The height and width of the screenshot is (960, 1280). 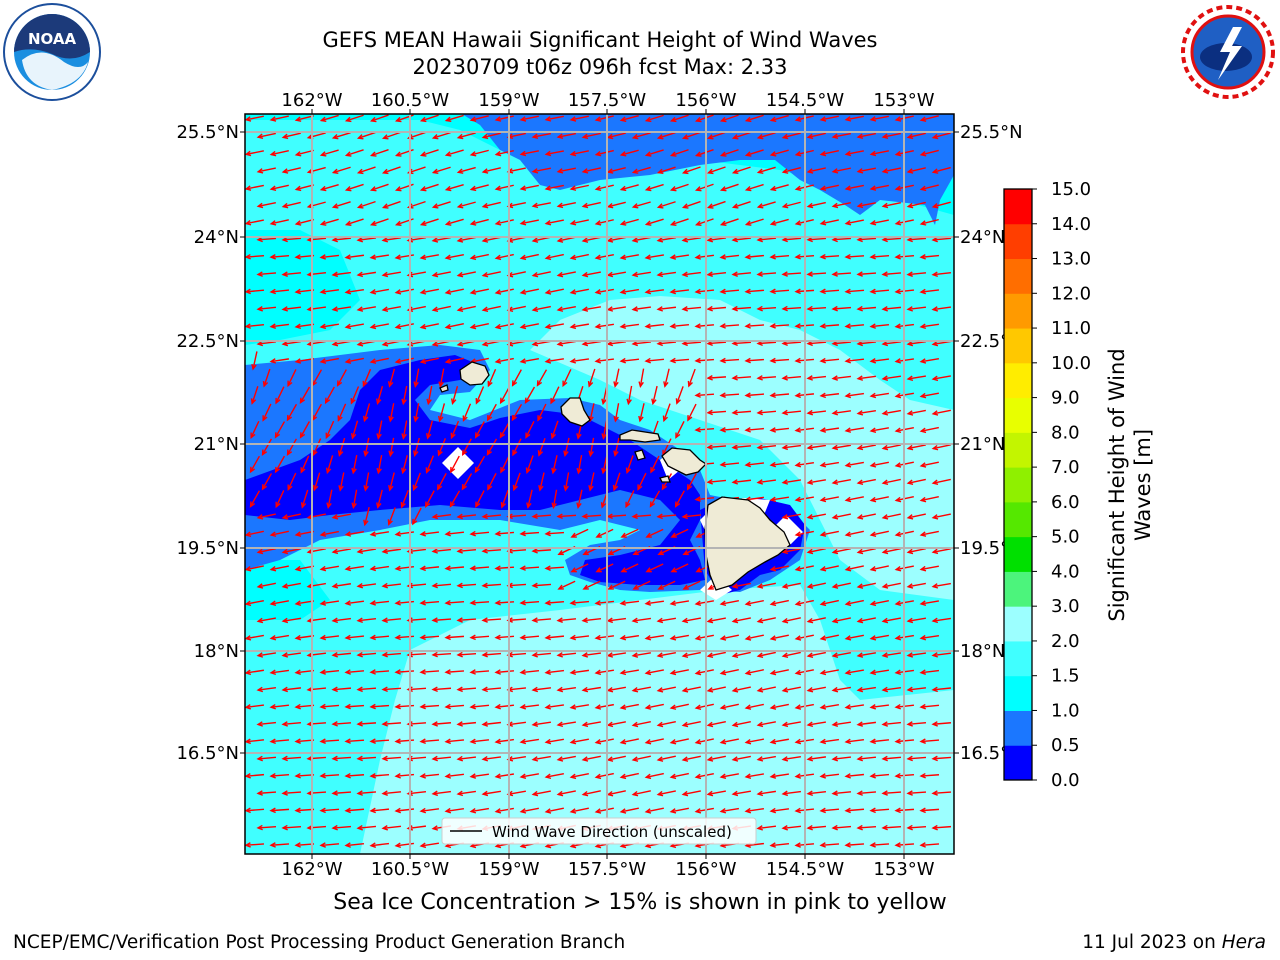 I want to click on lat-tick-left: 24°N, so click(x=216, y=237).